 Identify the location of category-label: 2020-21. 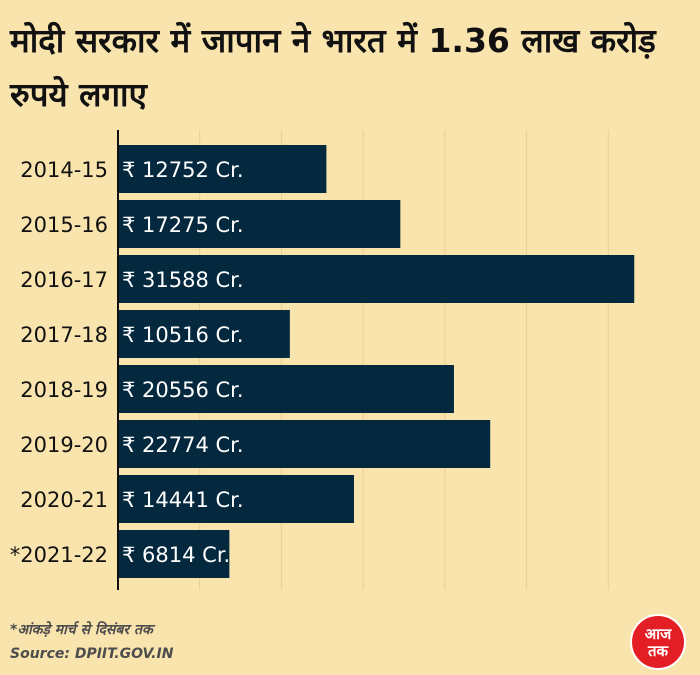
(64, 500).